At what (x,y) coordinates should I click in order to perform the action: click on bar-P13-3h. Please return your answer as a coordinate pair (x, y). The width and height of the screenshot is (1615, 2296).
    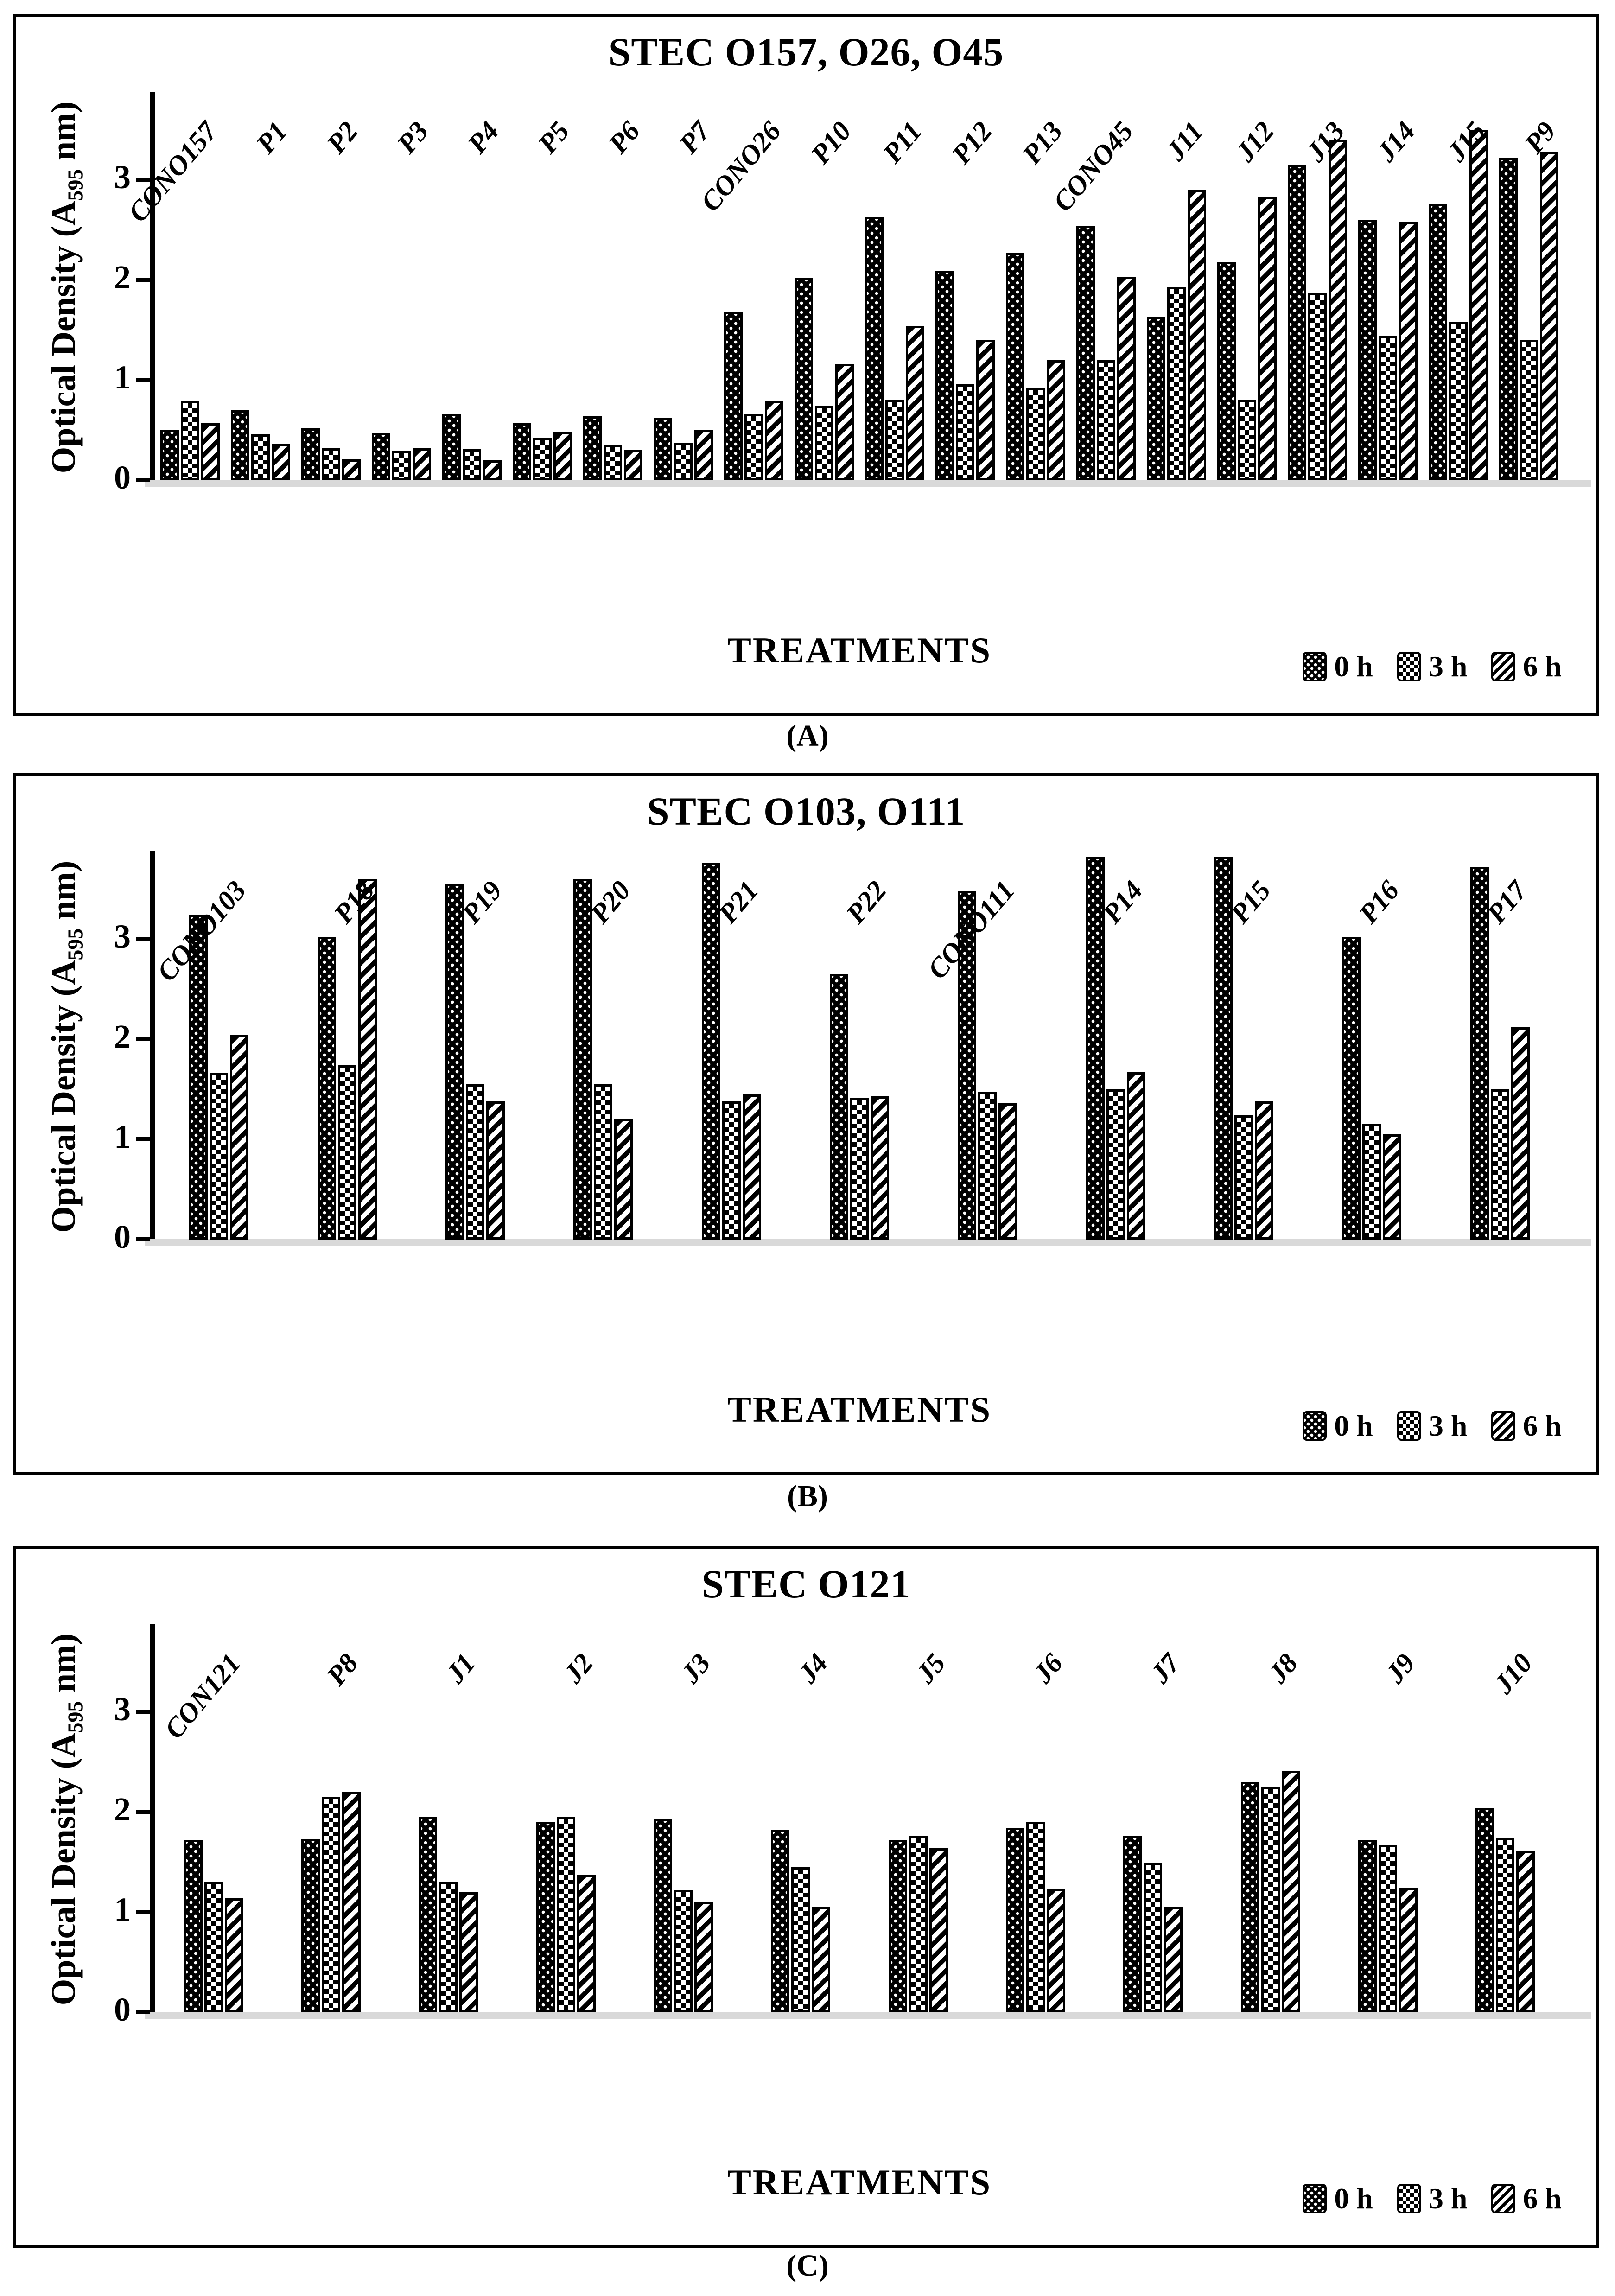
    Looking at the image, I should click on (1035, 434).